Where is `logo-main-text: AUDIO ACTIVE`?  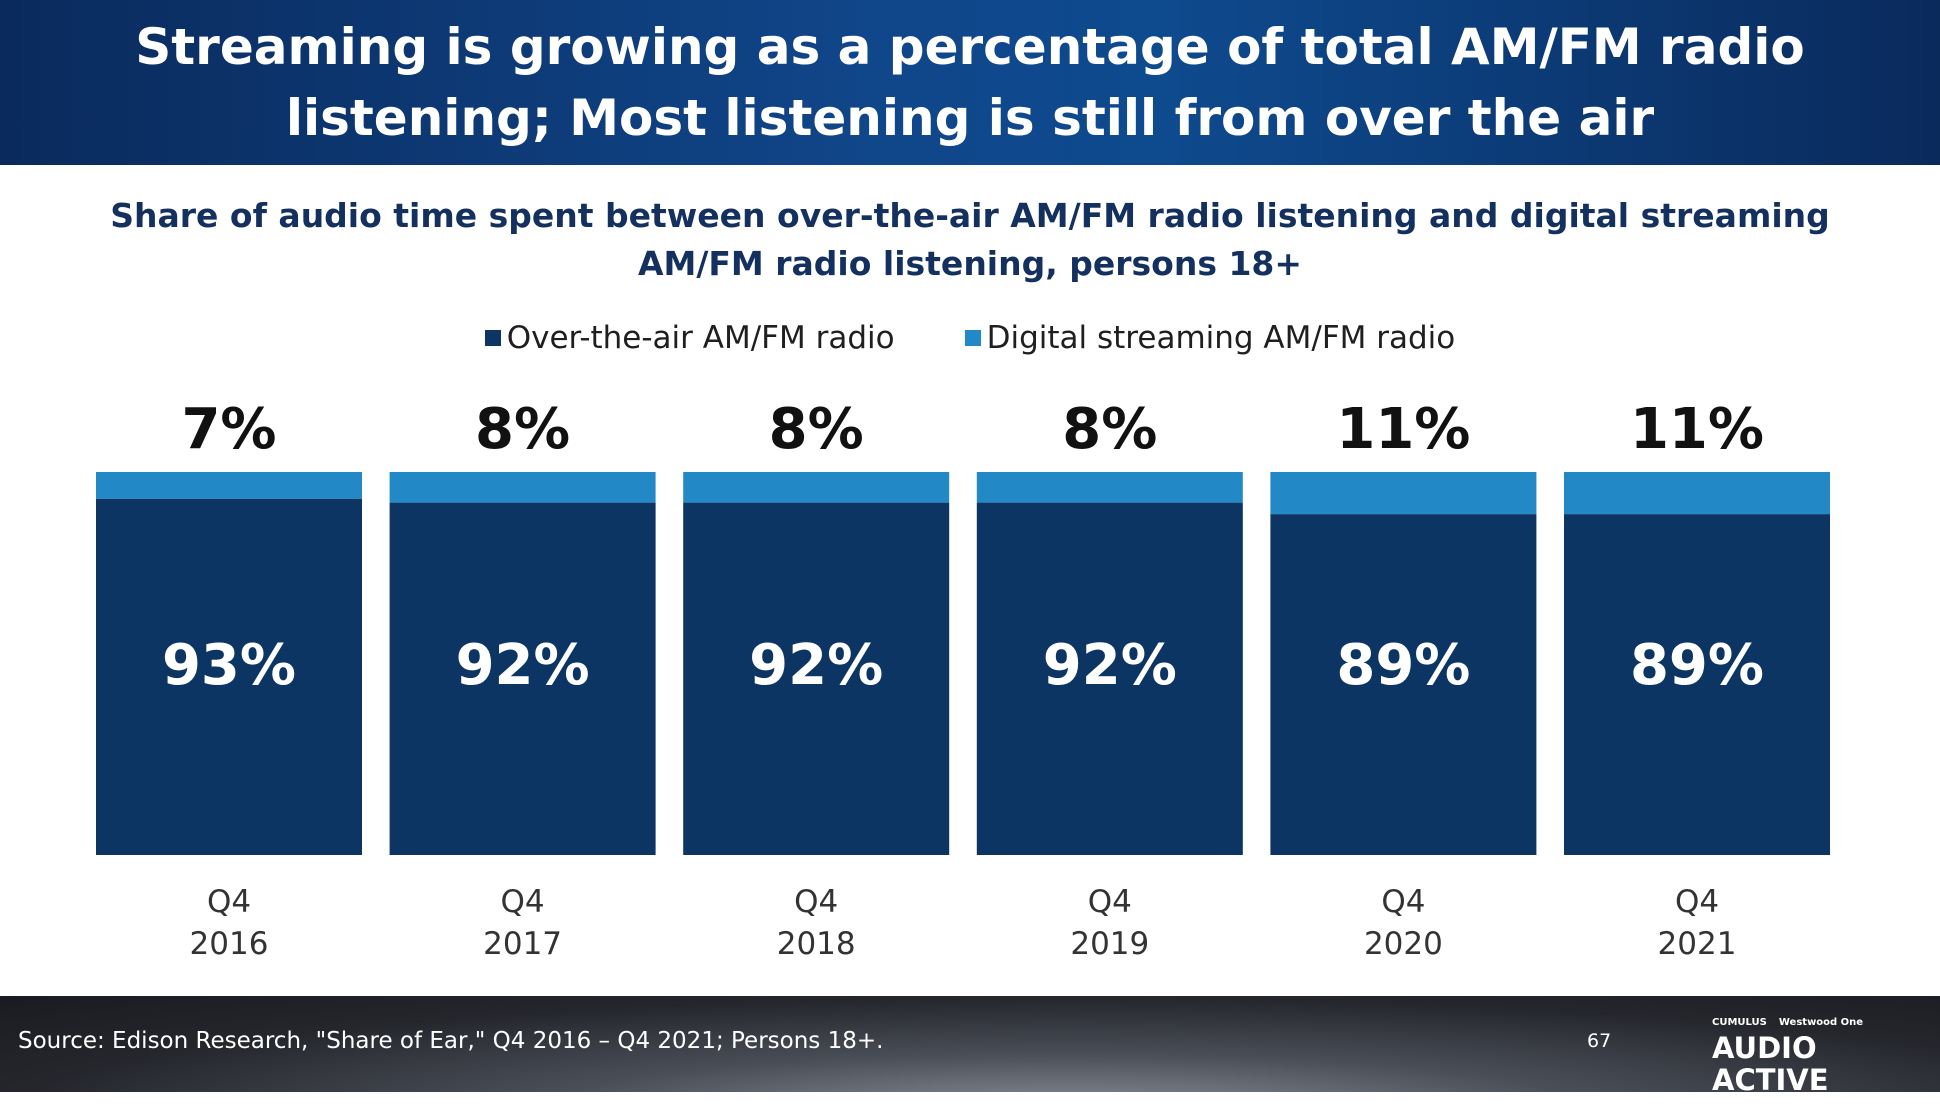
logo-main-text: AUDIO ACTIVE is located at coordinates (1770, 1064).